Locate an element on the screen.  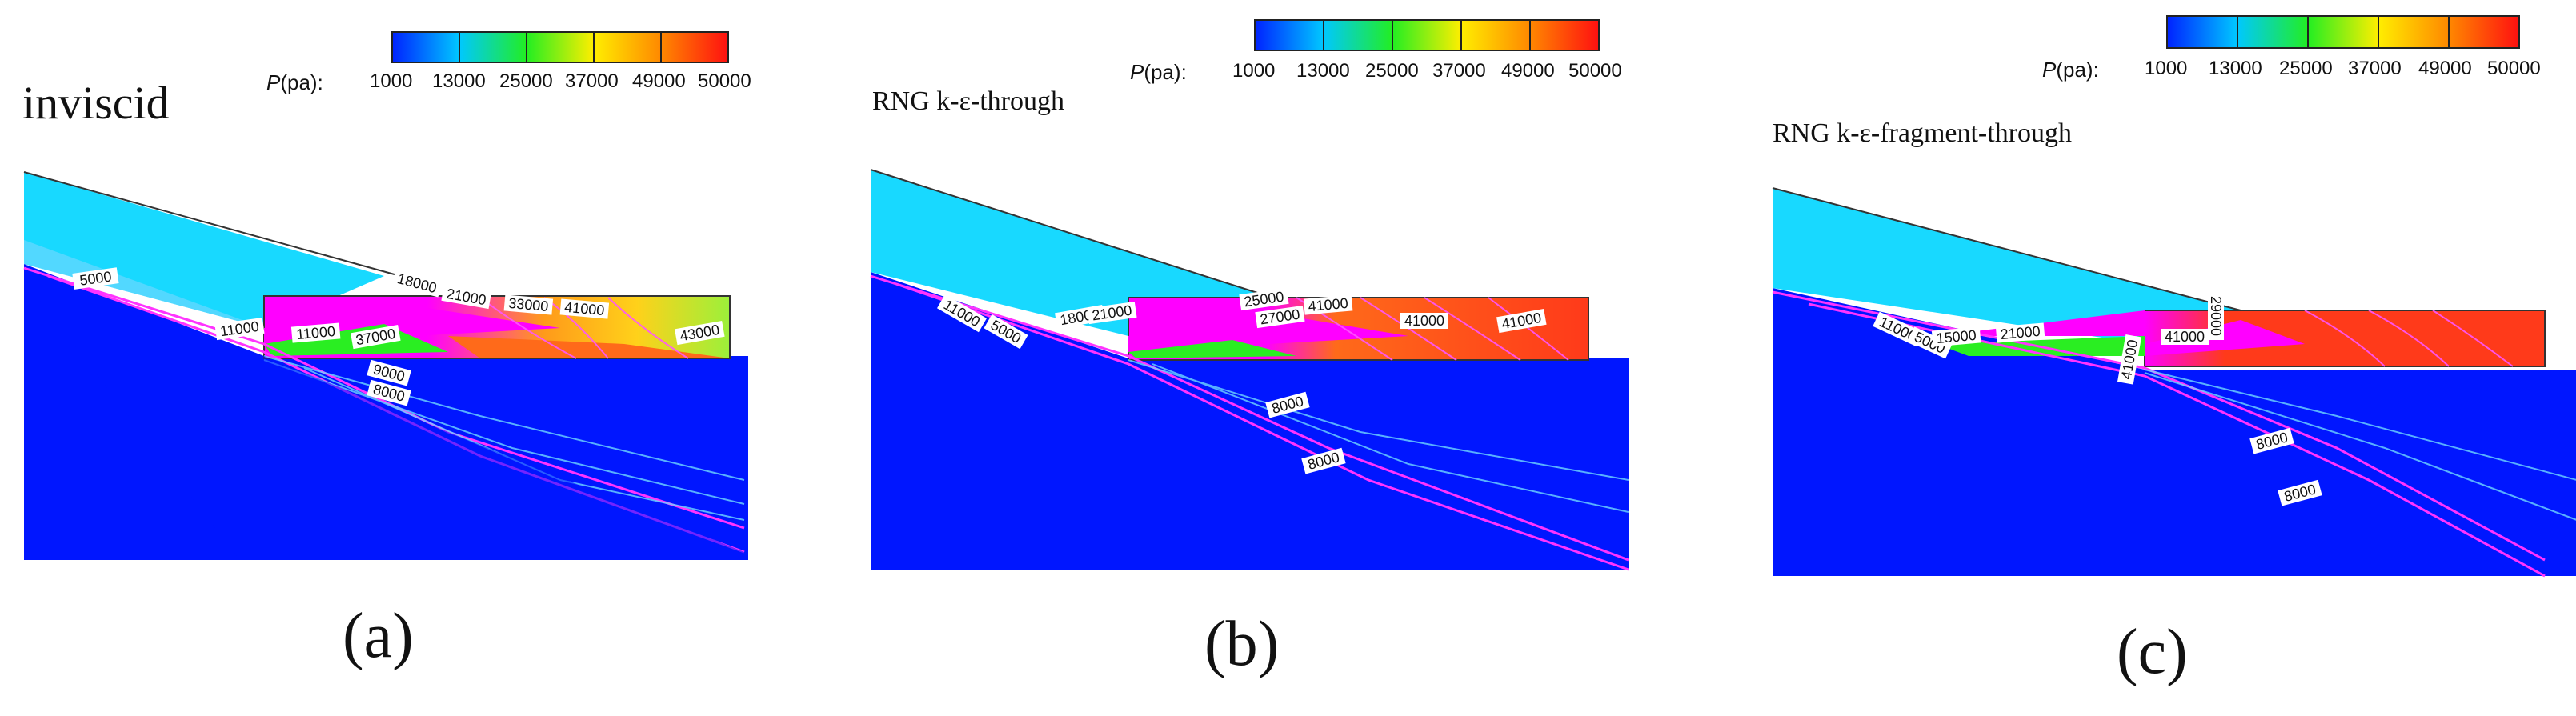
contour-label: 33000 is located at coordinates (529, 304).